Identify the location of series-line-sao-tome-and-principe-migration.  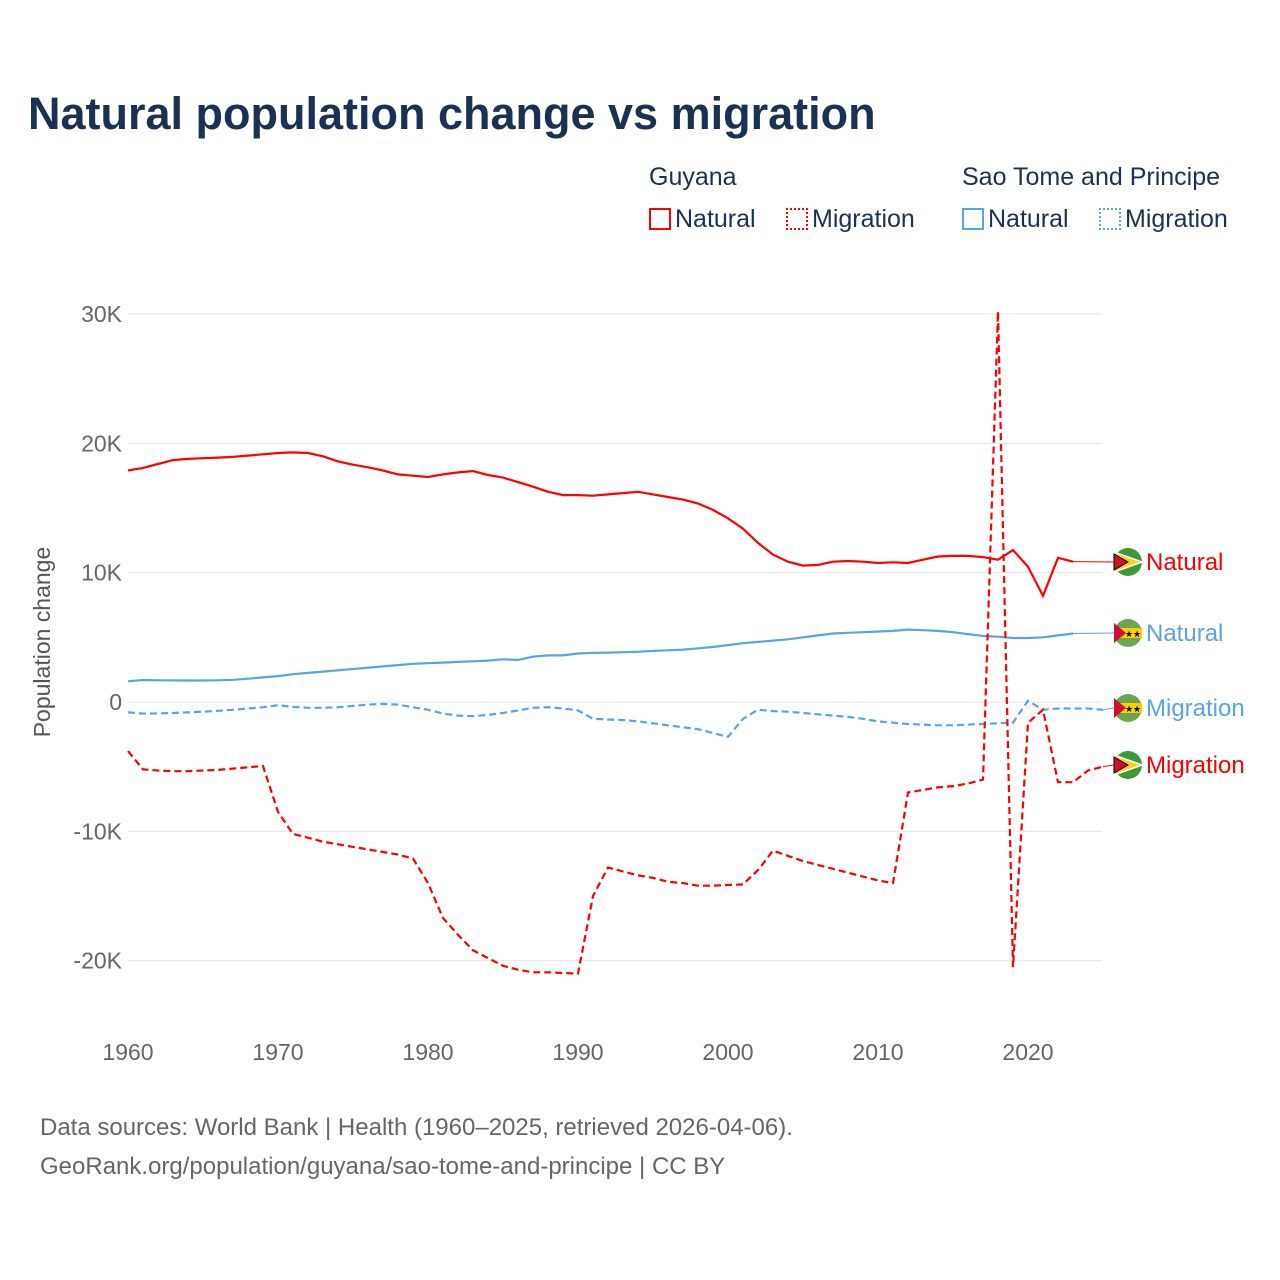
(615, 719).